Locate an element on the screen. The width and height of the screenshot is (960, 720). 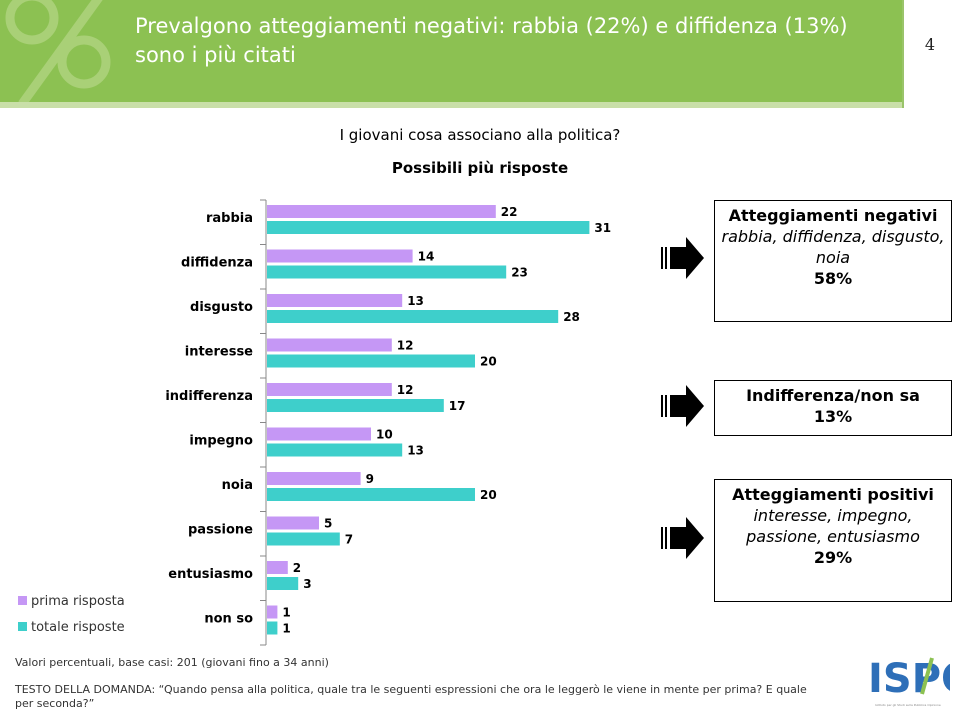
category-label: passione is located at coordinates (220, 530).